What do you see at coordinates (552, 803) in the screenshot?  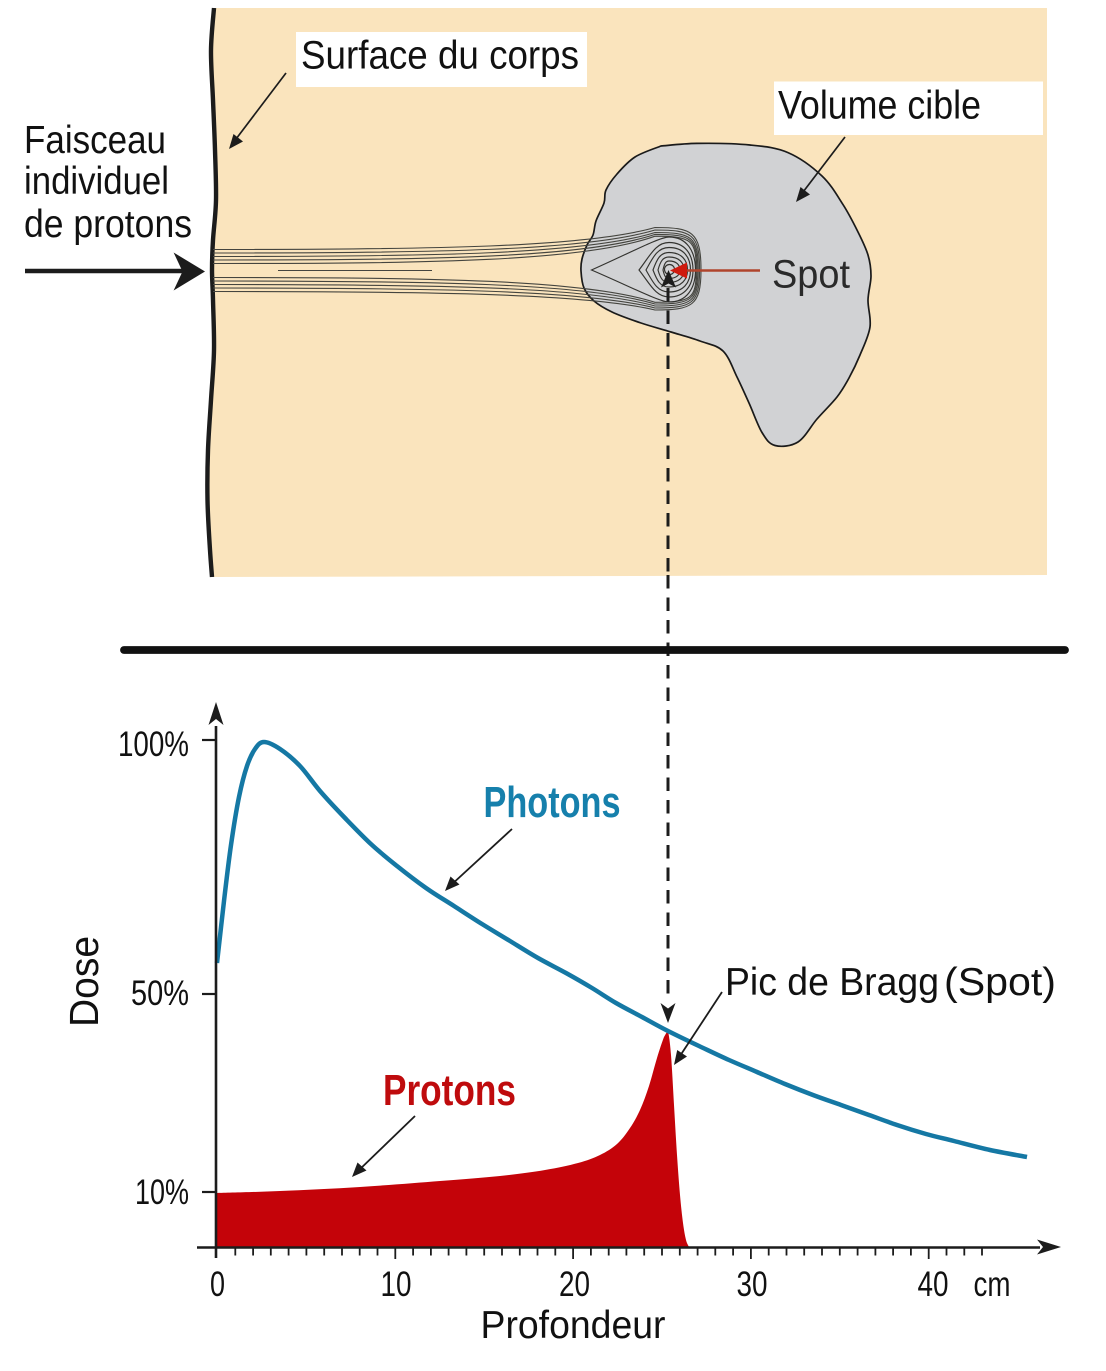 I see `svg-text: Photons` at bounding box center [552, 803].